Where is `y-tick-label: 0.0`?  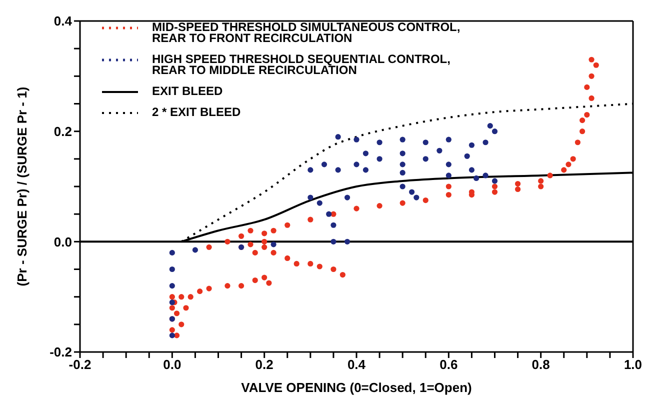
y-tick-label: 0.0 is located at coordinates (63, 242).